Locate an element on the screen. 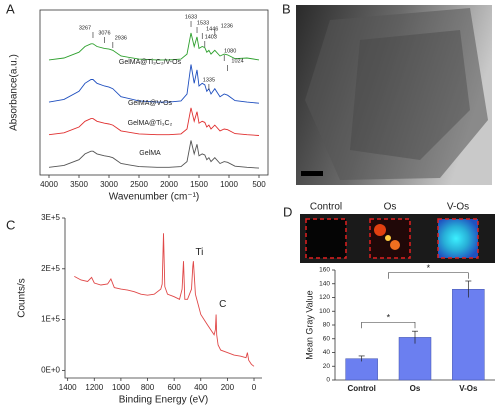  x-tick-label: 1200 is located at coordinates (94, 387).